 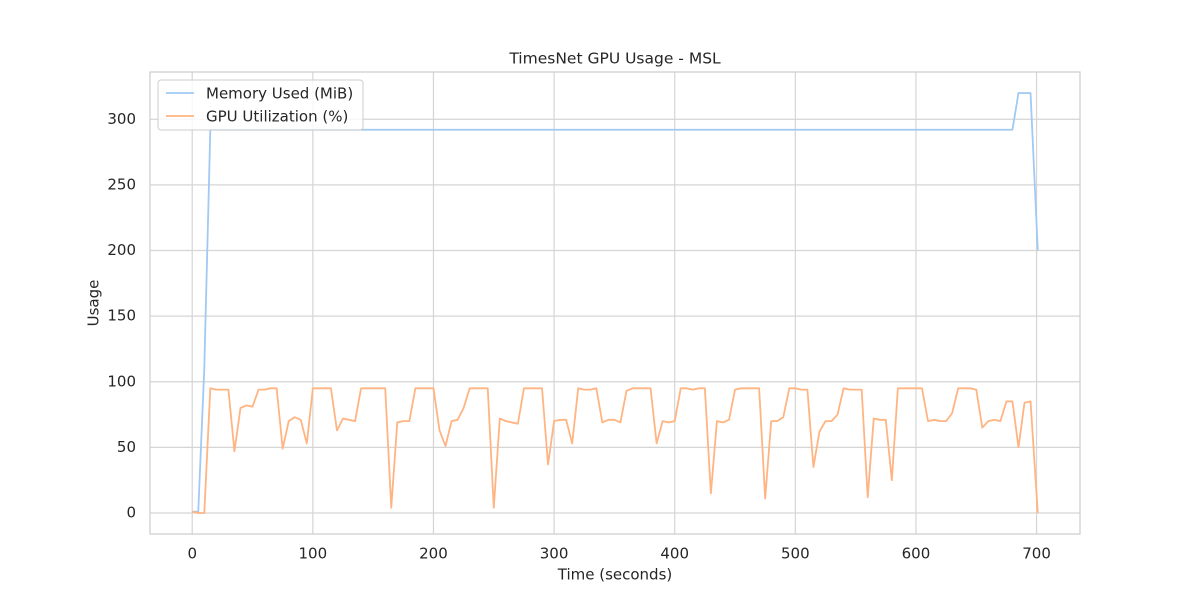 I want to click on legend-box, so click(x=260, y=105).